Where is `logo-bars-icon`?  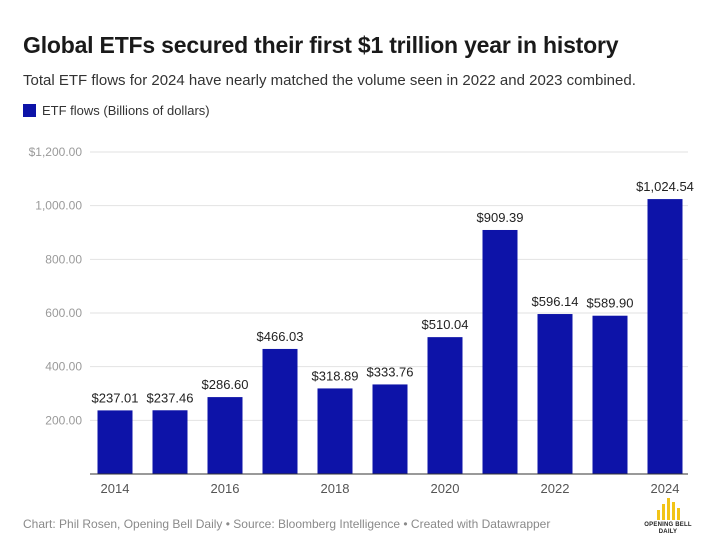 logo-bars-icon is located at coordinates (668, 508).